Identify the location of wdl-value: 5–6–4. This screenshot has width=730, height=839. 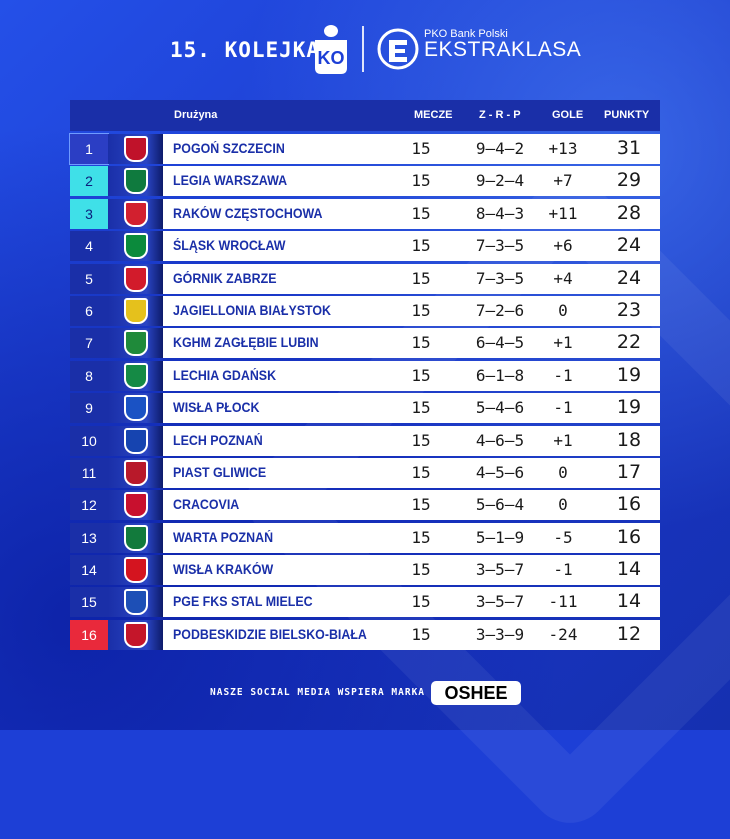
(500, 505).